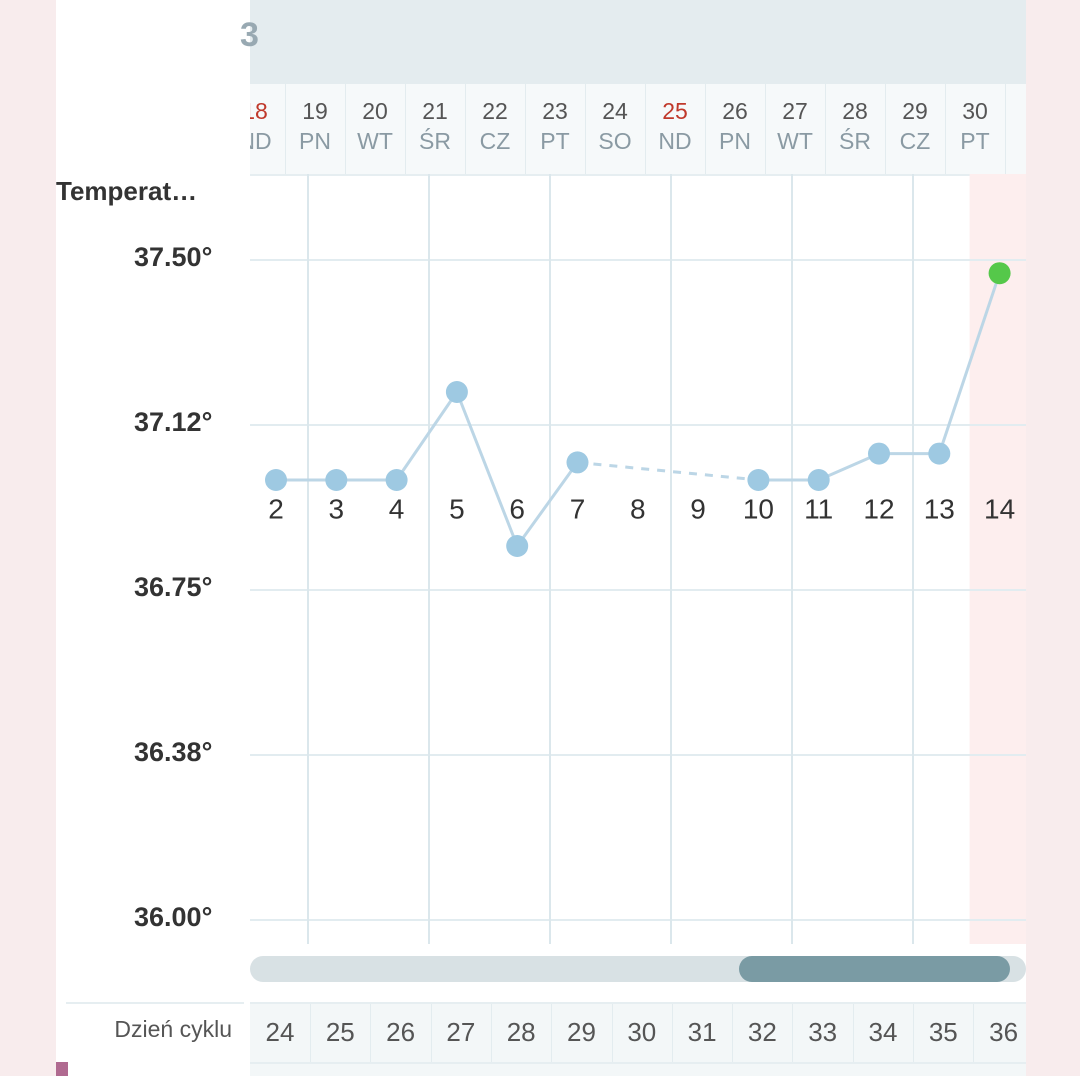 This screenshot has height=1076, width=1080. What do you see at coordinates (855, 111) in the screenshot?
I see `day-number: 28` at bounding box center [855, 111].